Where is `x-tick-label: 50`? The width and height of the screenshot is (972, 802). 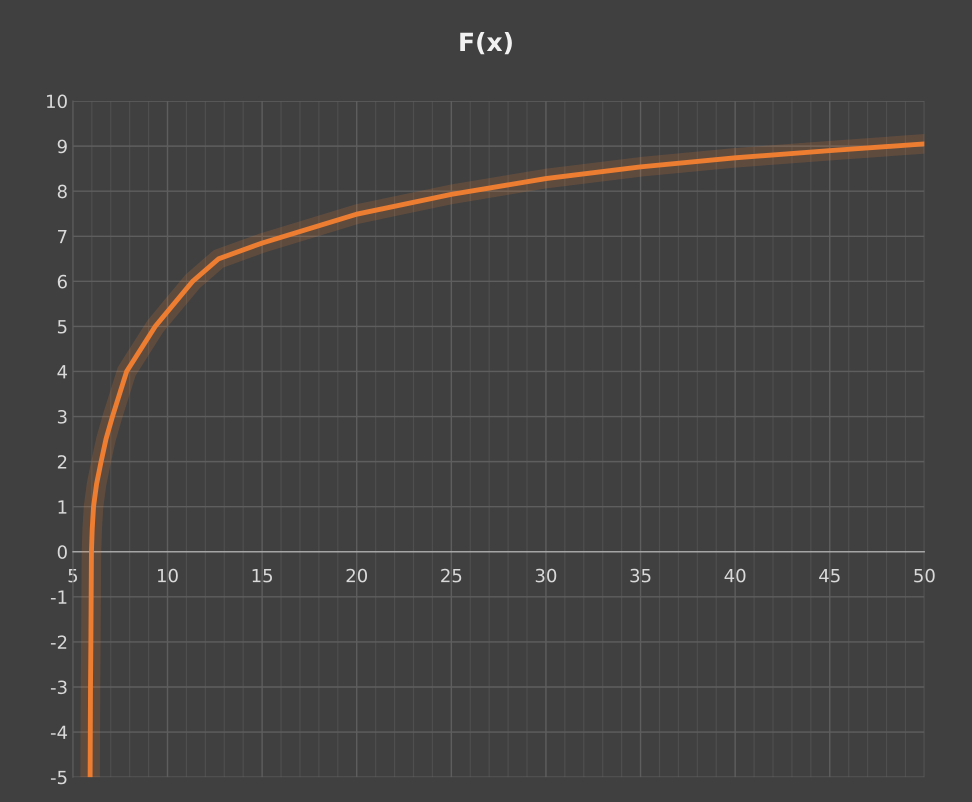 x-tick-label: 50 is located at coordinates (924, 575).